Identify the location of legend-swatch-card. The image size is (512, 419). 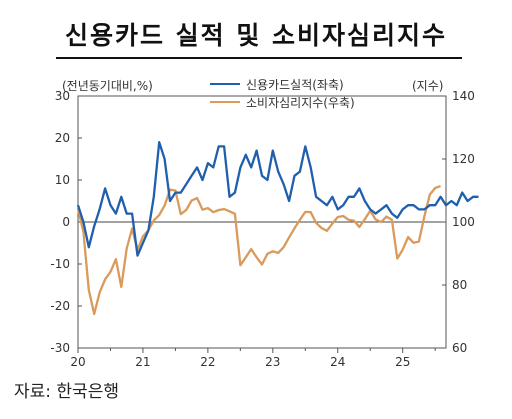
(225, 84).